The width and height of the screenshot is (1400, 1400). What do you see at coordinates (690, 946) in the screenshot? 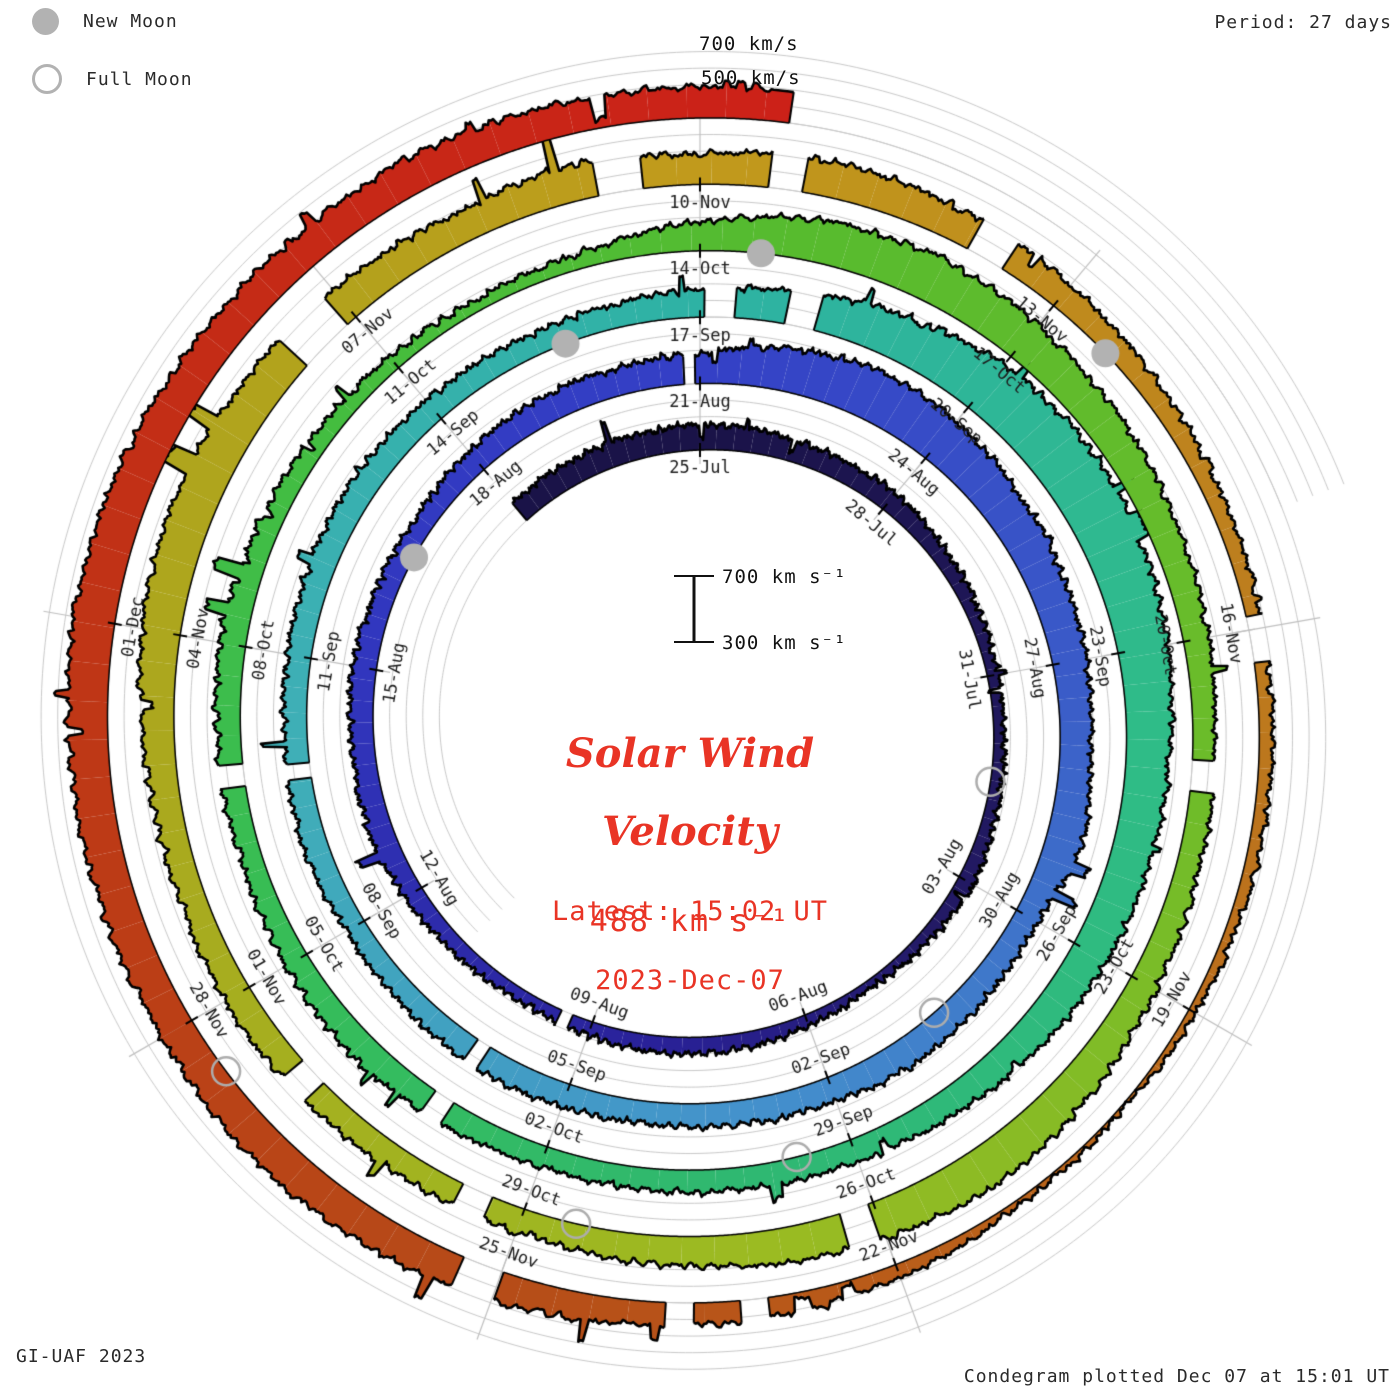
I see `latest-timestamp: Latest: 15:02 UT 2023-Dec-07` at bounding box center [690, 946].